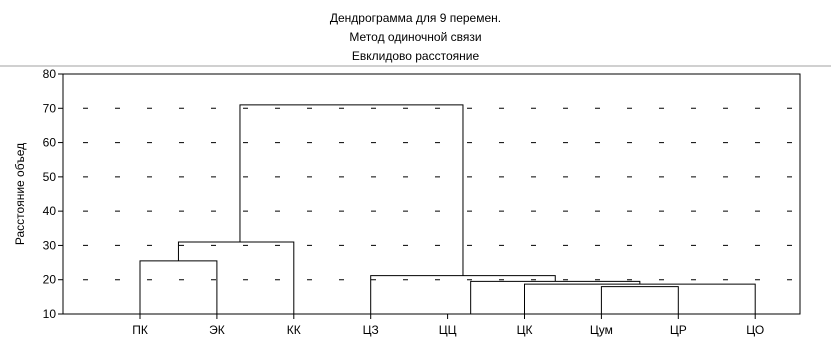  What do you see at coordinates (50, 177) in the screenshot?
I see `y-tick-label: 50` at bounding box center [50, 177].